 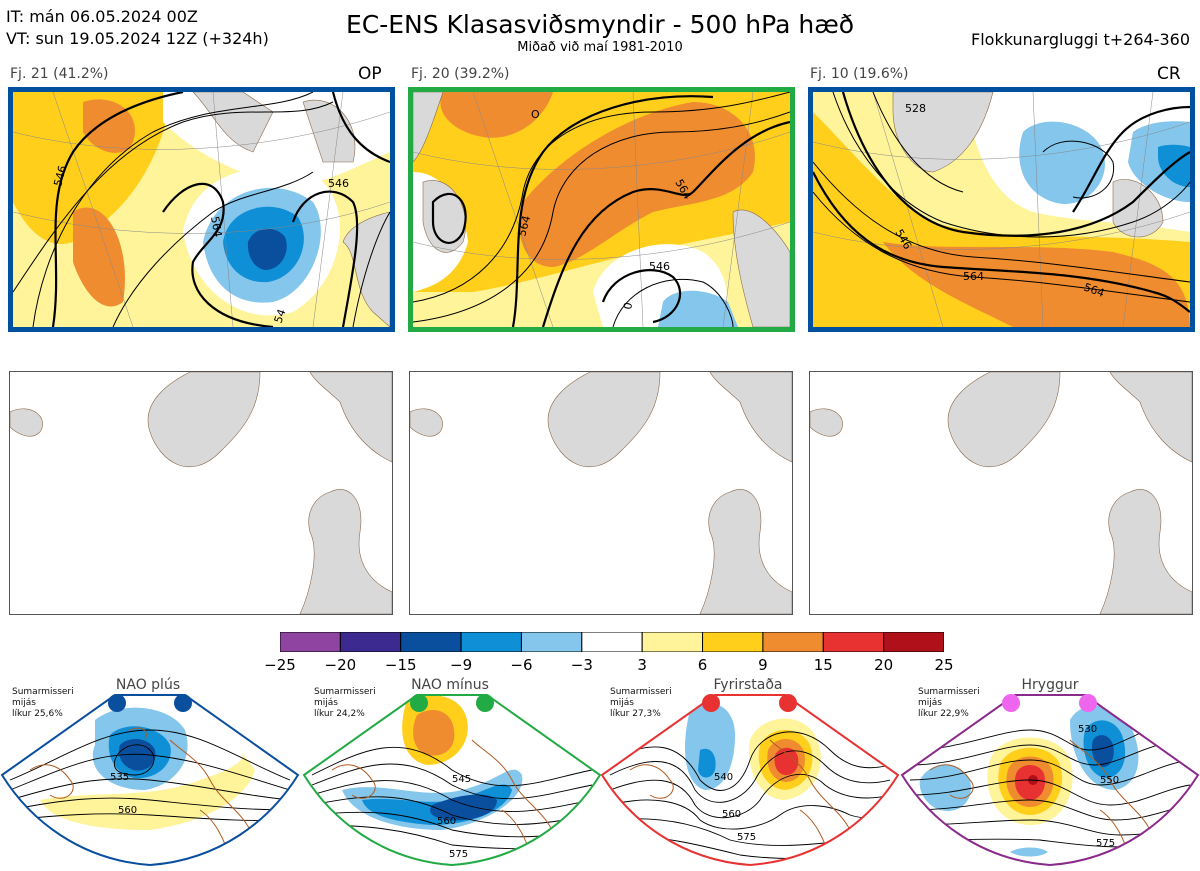 I want to click on contour-label: 54, so click(x=280, y=316).